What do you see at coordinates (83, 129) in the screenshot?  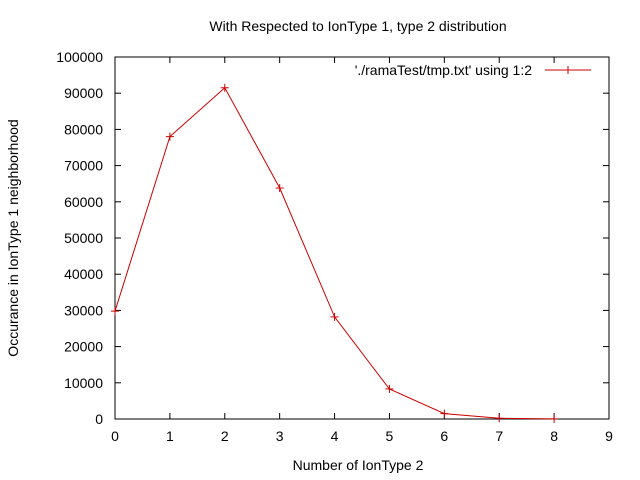 I see `y-tick-label: 80000` at bounding box center [83, 129].